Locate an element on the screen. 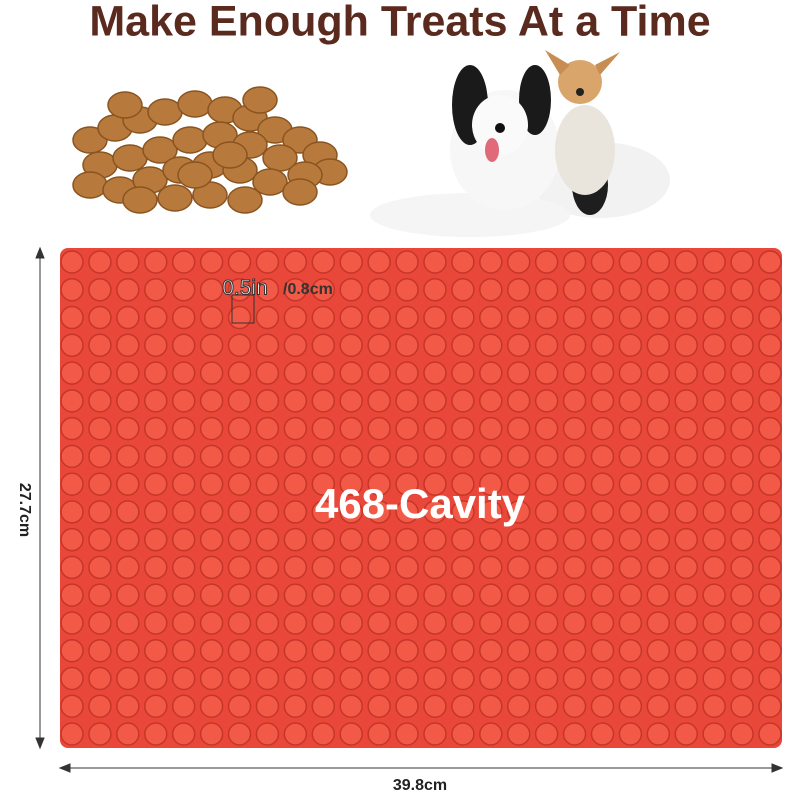 This screenshot has height=800, width=800. width-label: 39.8cm is located at coordinates (420, 785).